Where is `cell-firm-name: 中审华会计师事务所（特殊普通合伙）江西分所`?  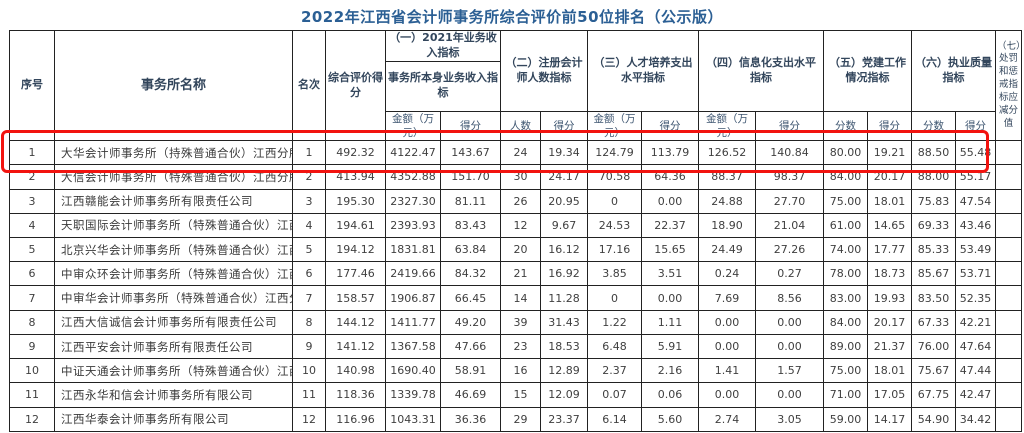 cell-firm-name: 中审华会计师事务所（特殊普通合伙）江西分所 is located at coordinates (173, 298).